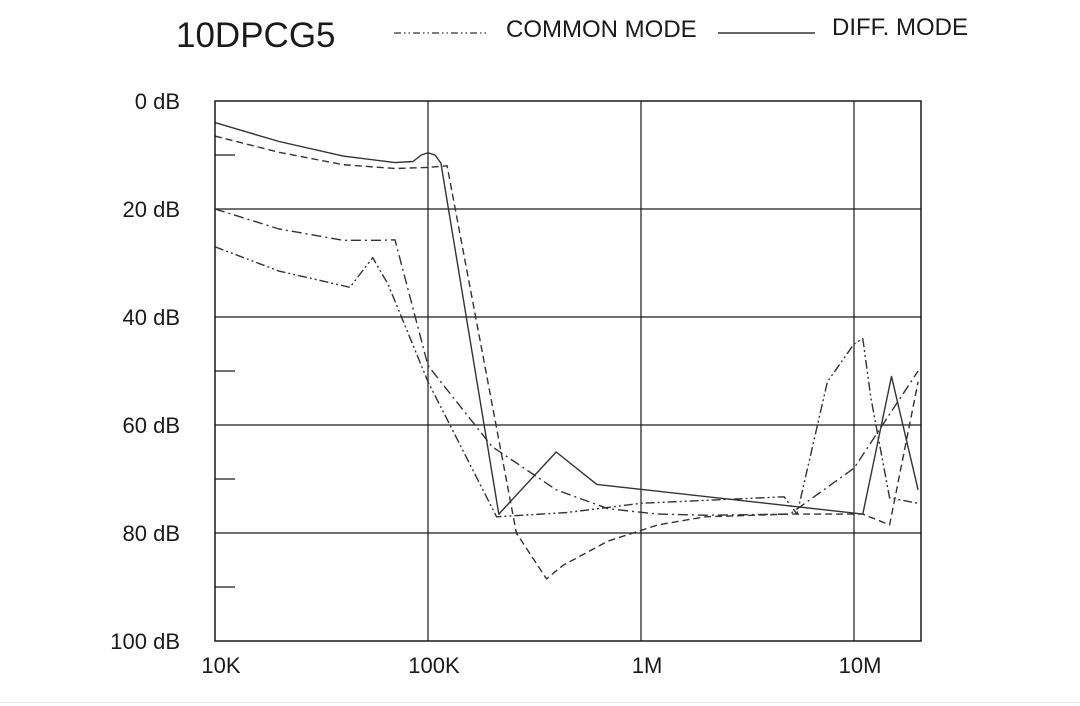 The height and width of the screenshot is (706, 1080). I want to click on legend: COMMON MODE DIFF. MODE, so click(681, 28).